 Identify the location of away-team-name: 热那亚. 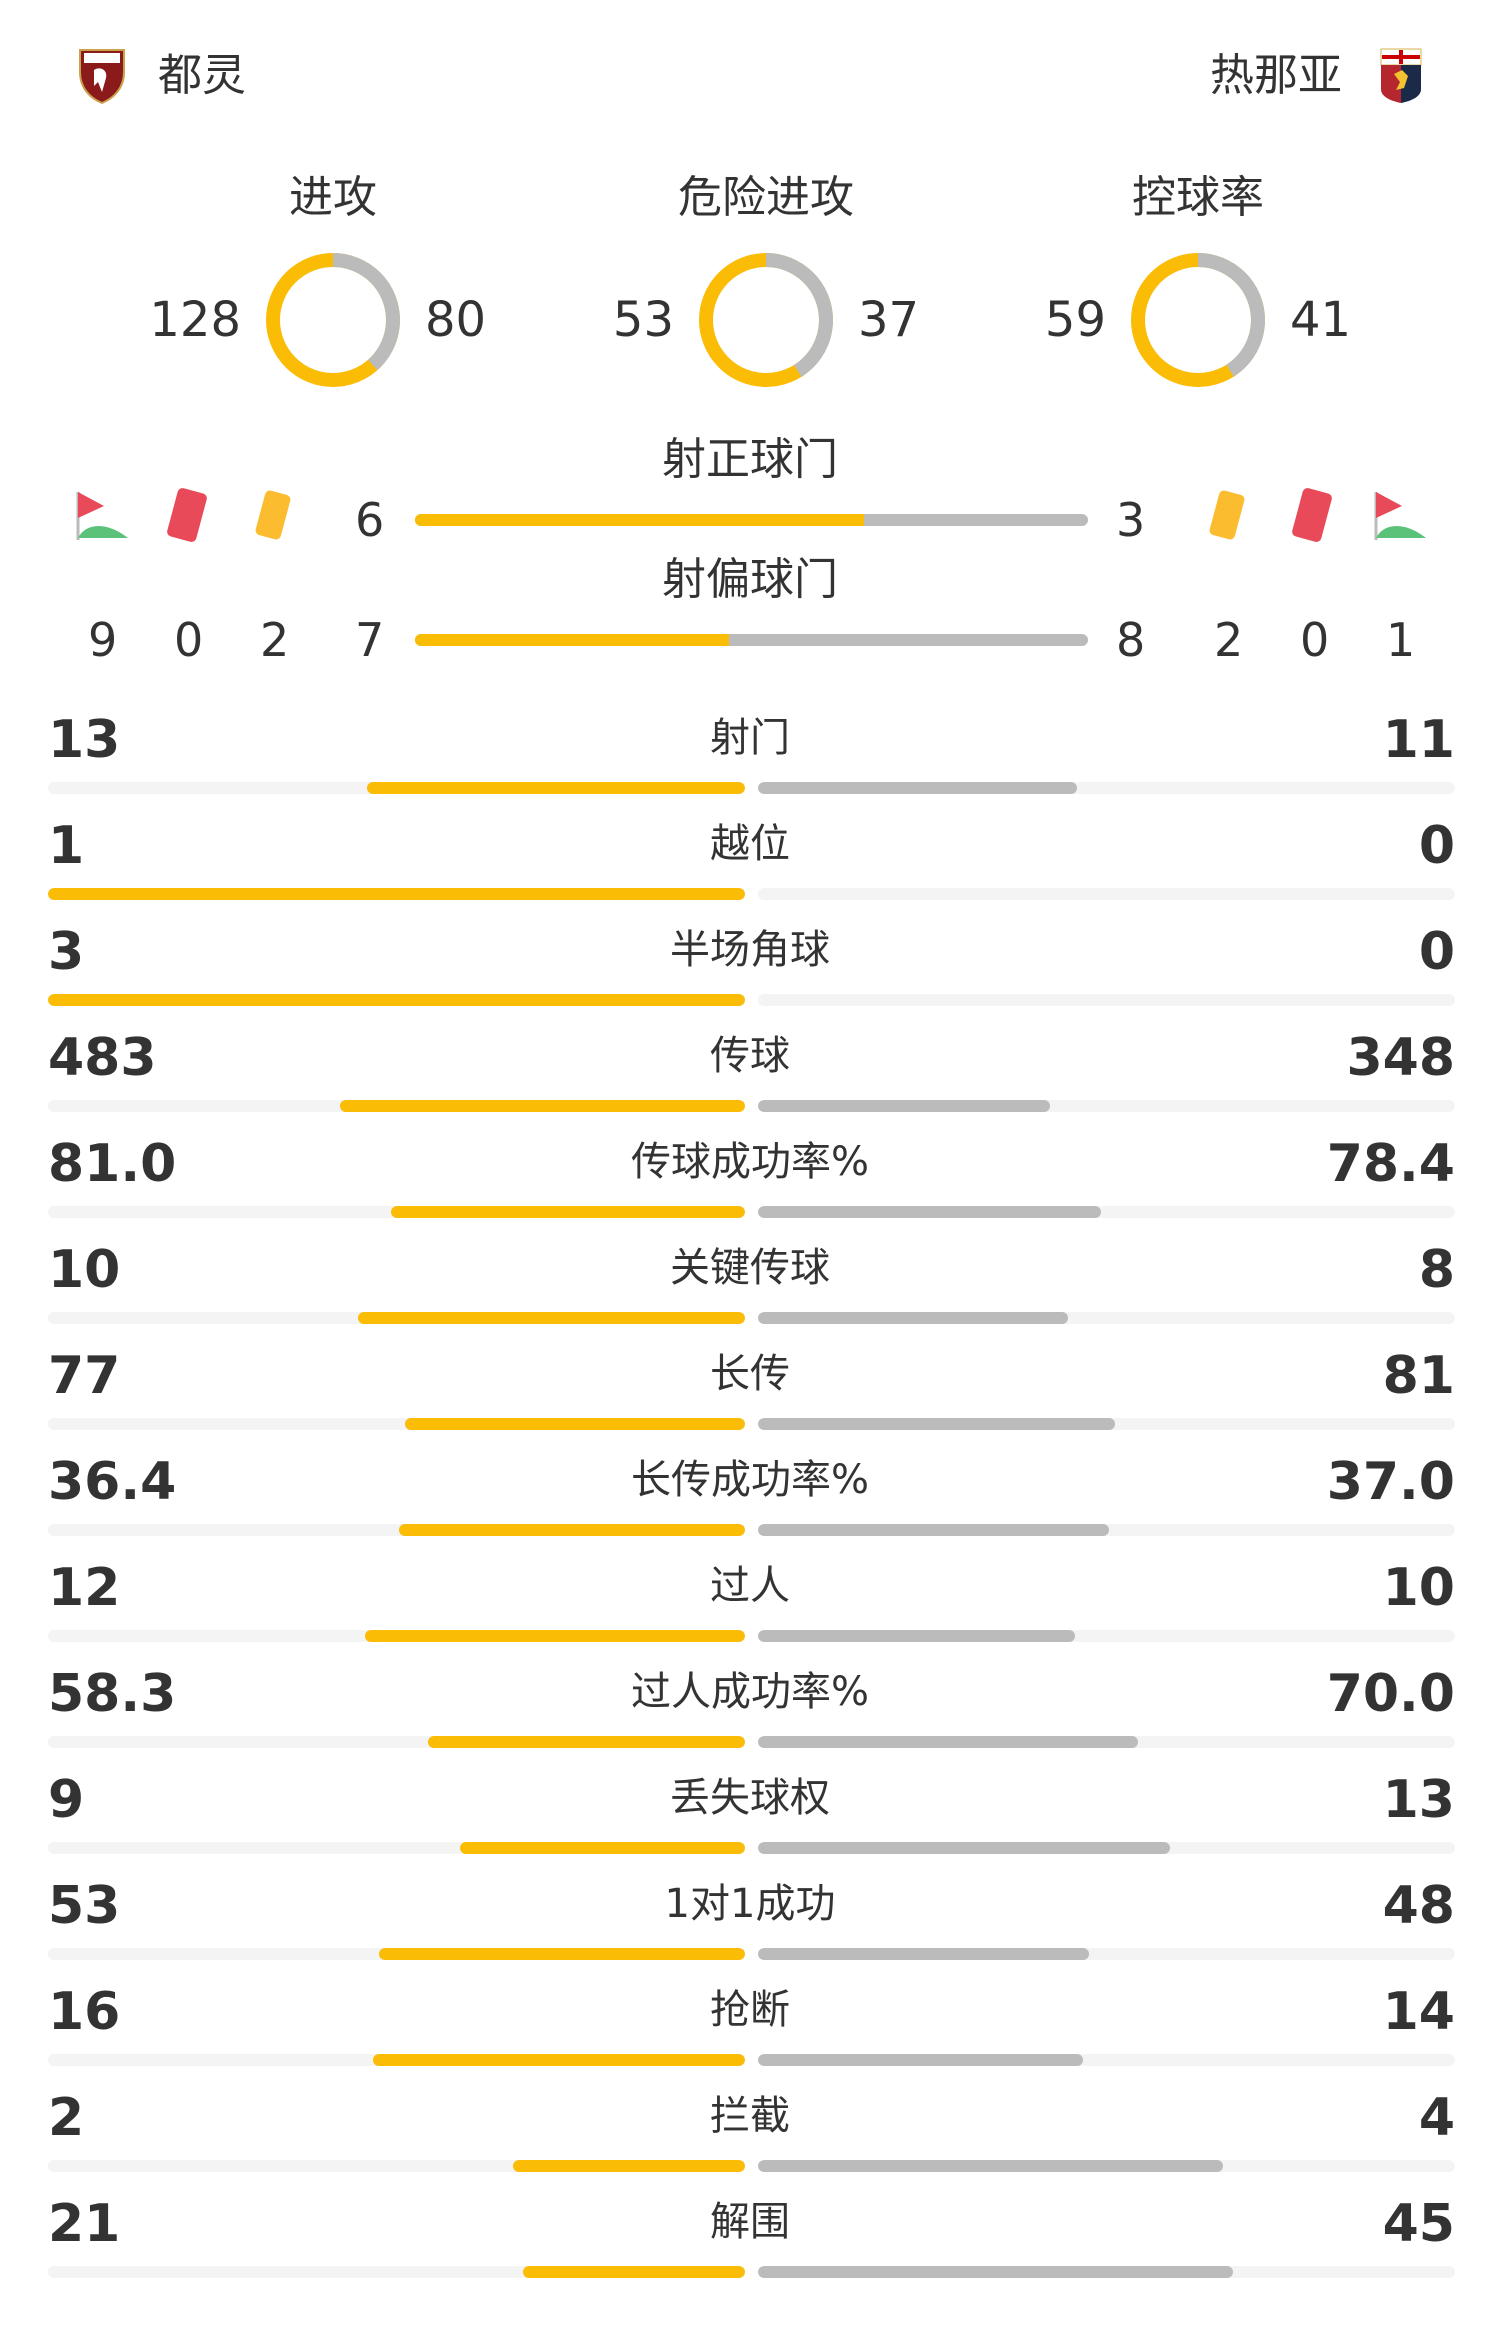
(1276, 75).